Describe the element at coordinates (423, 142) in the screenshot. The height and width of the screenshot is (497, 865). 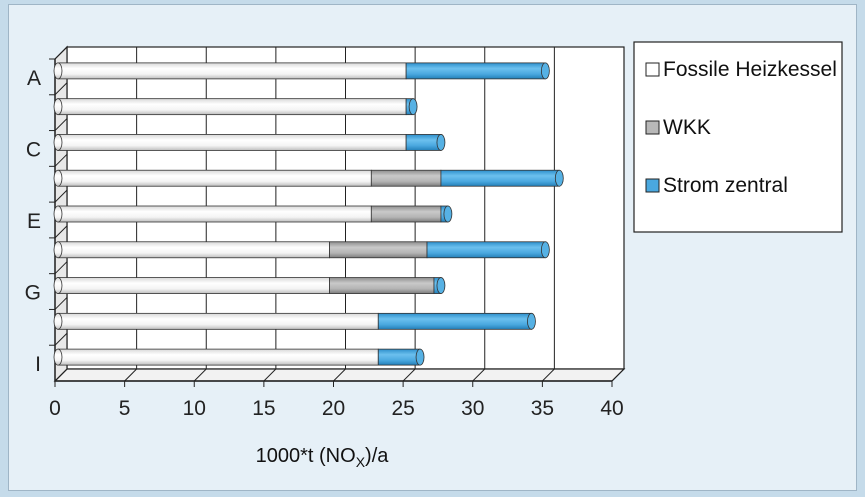
I see `bar-C-strom-zentral` at that location.